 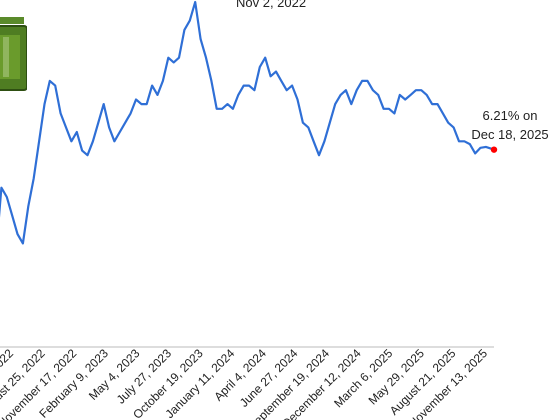 What do you see at coordinates (494, 149) in the screenshot?
I see `latest-value-marker` at bounding box center [494, 149].